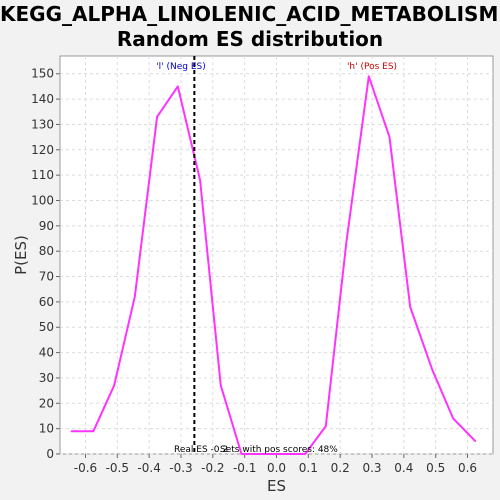  I want to click on x-axis-label: ES, so click(276, 486).